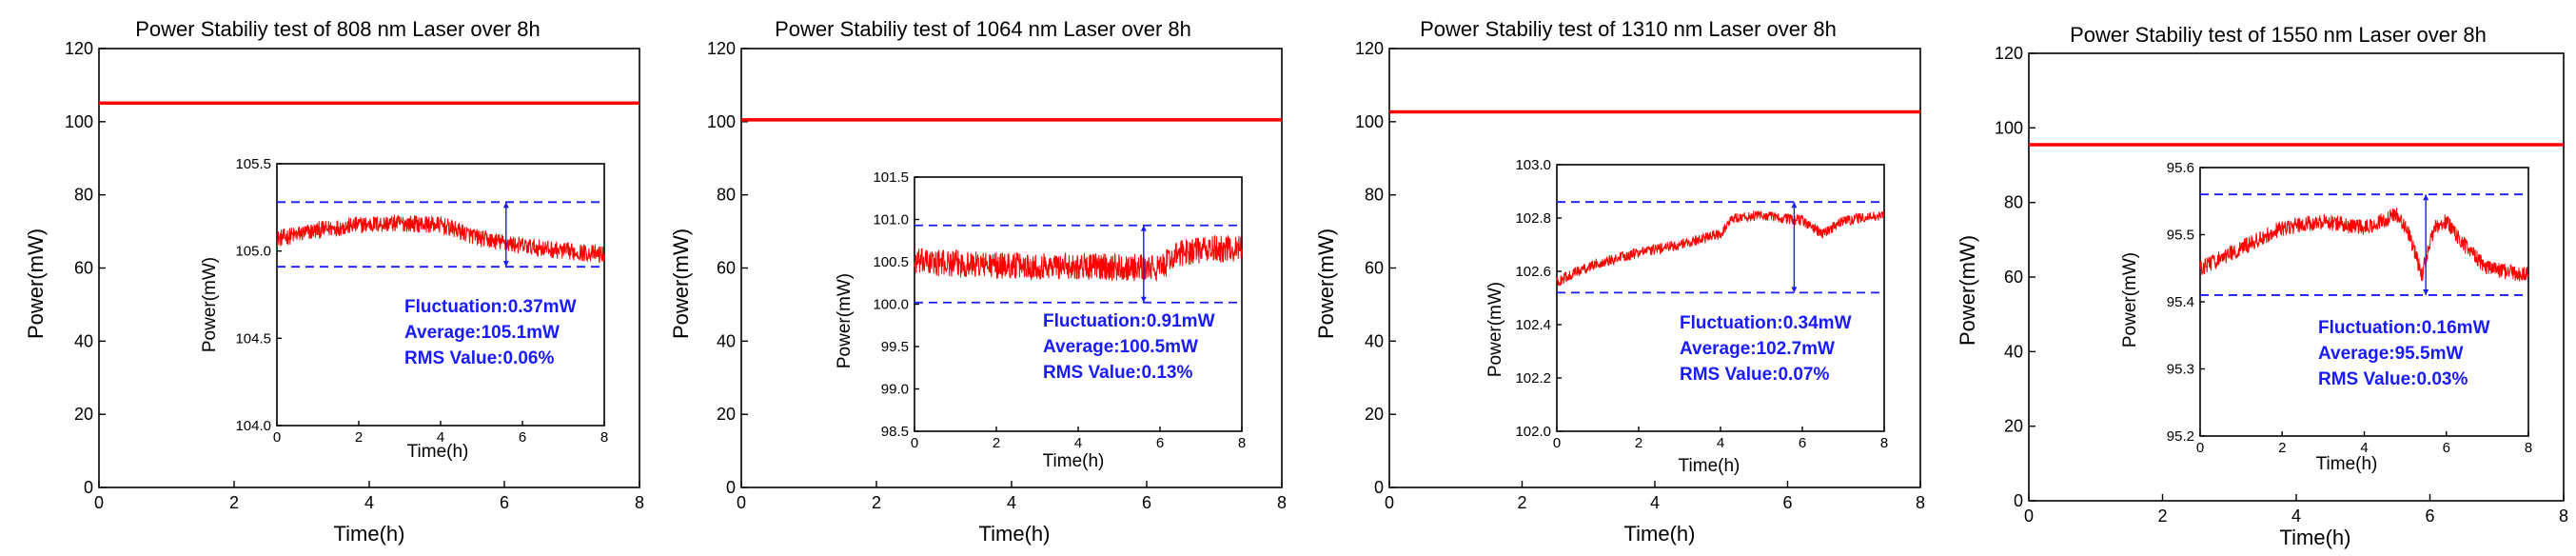  What do you see at coordinates (2013, 351) in the screenshot?
I see `y-tick-label: 40` at bounding box center [2013, 351].